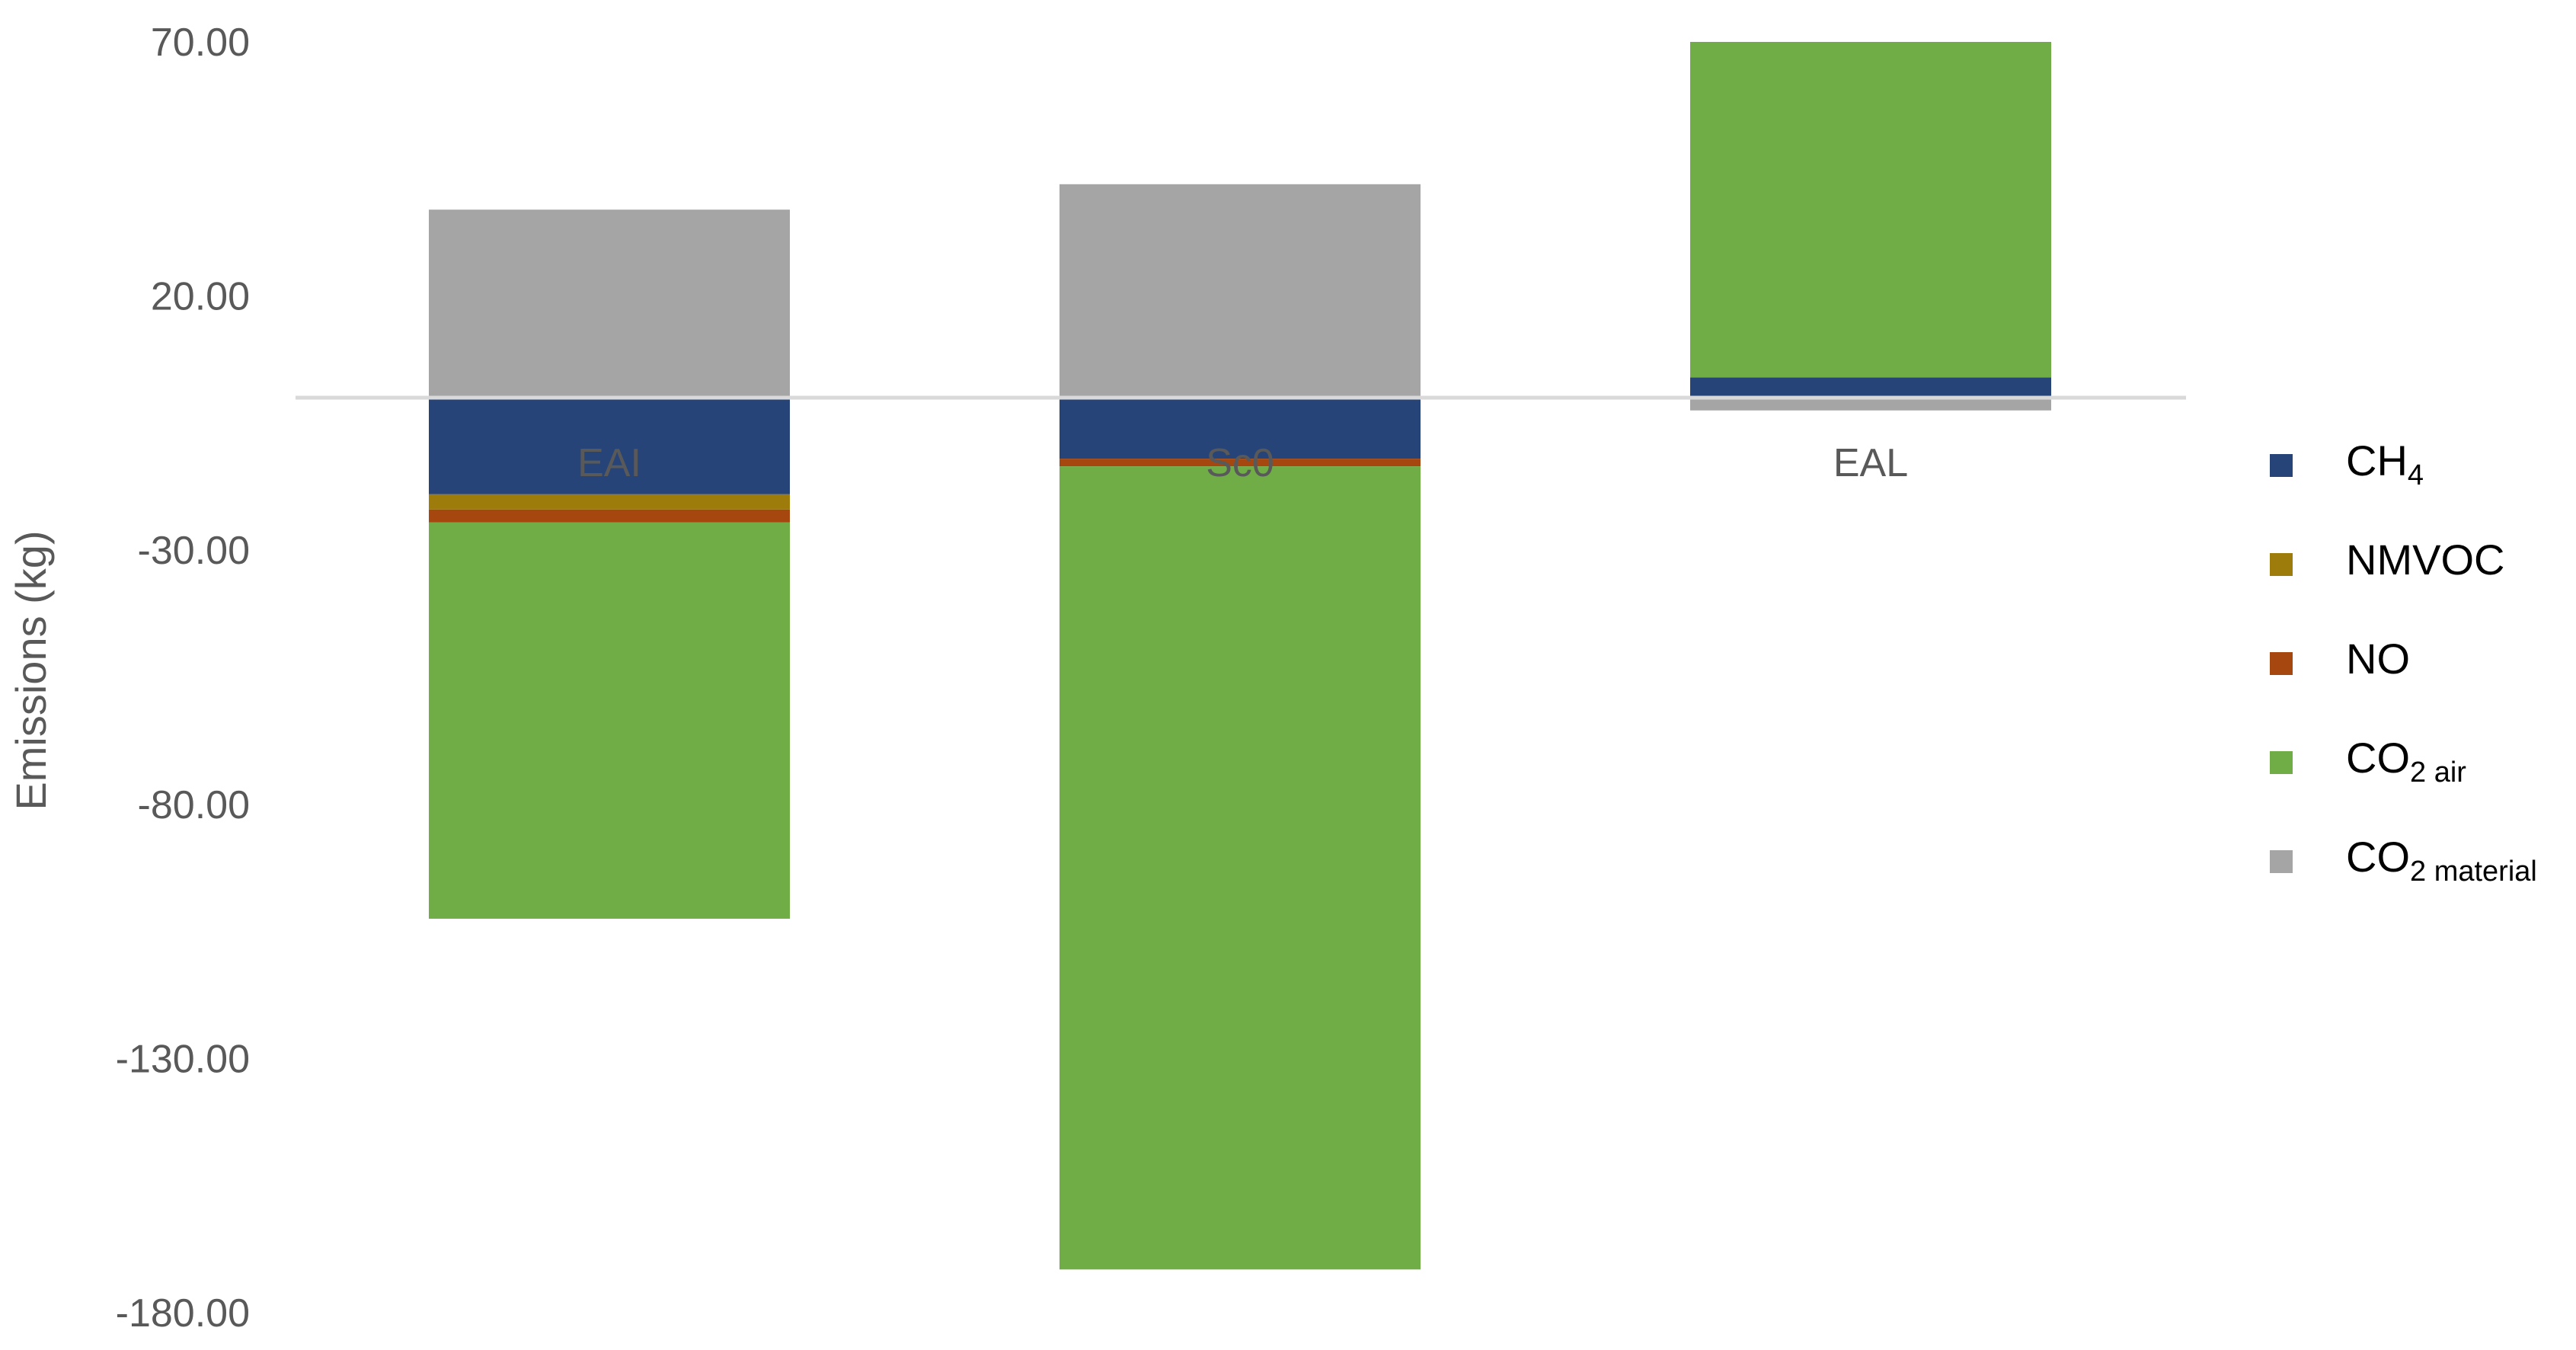  I want to click on y-tick-label: -30.00, so click(194, 551).